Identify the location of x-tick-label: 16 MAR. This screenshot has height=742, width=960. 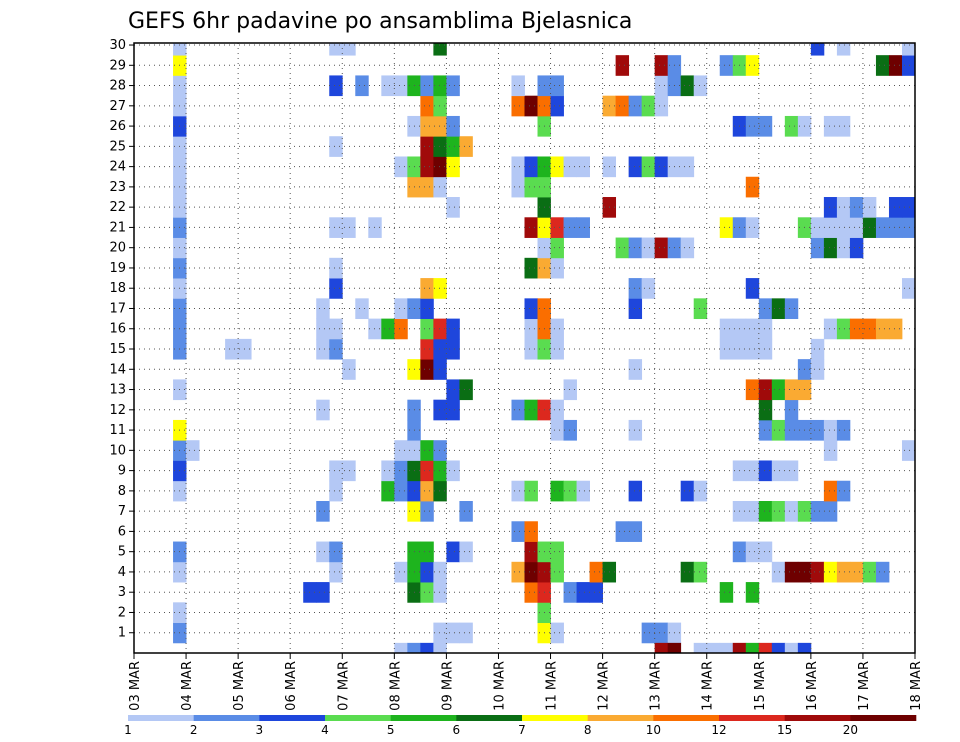
(812, 686).